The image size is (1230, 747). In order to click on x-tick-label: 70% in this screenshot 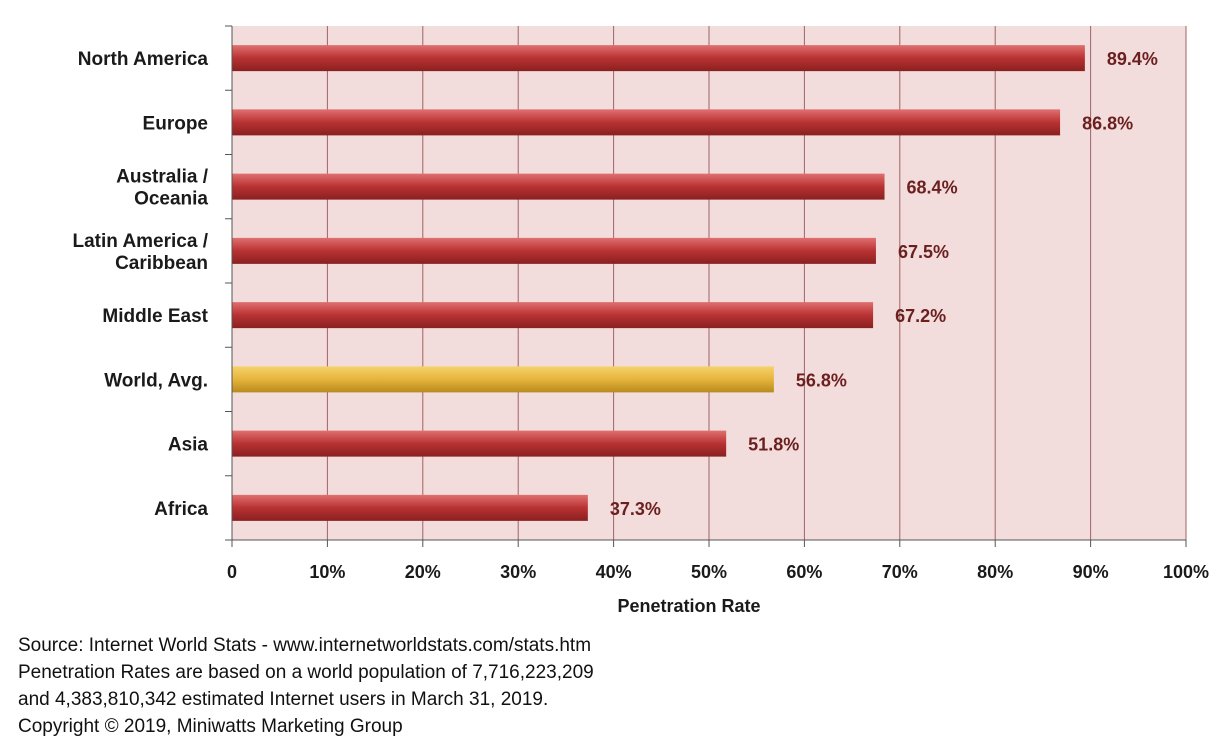, I will do `click(900, 572)`.